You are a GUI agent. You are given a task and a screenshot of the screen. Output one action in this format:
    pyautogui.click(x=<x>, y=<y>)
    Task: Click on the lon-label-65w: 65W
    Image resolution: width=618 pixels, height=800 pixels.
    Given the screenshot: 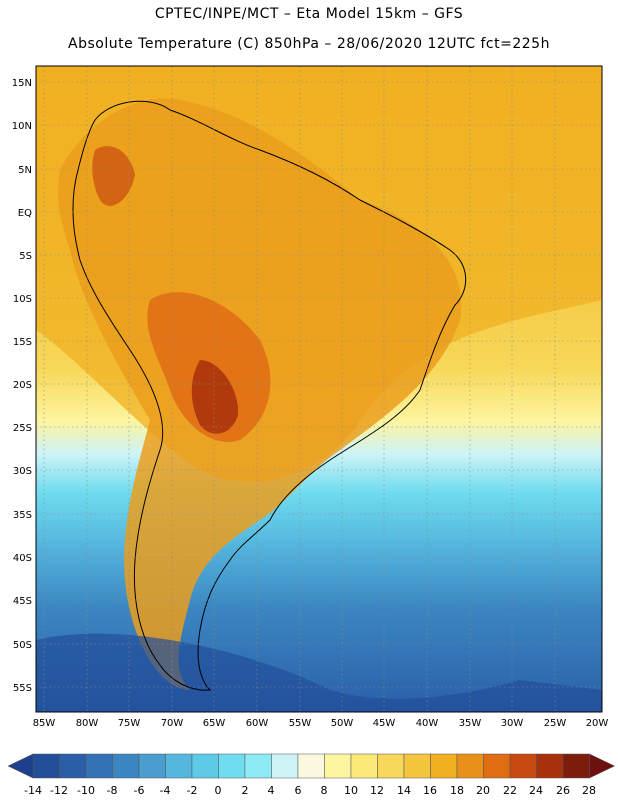 What is the action you would take?
    pyautogui.click(x=214, y=723)
    